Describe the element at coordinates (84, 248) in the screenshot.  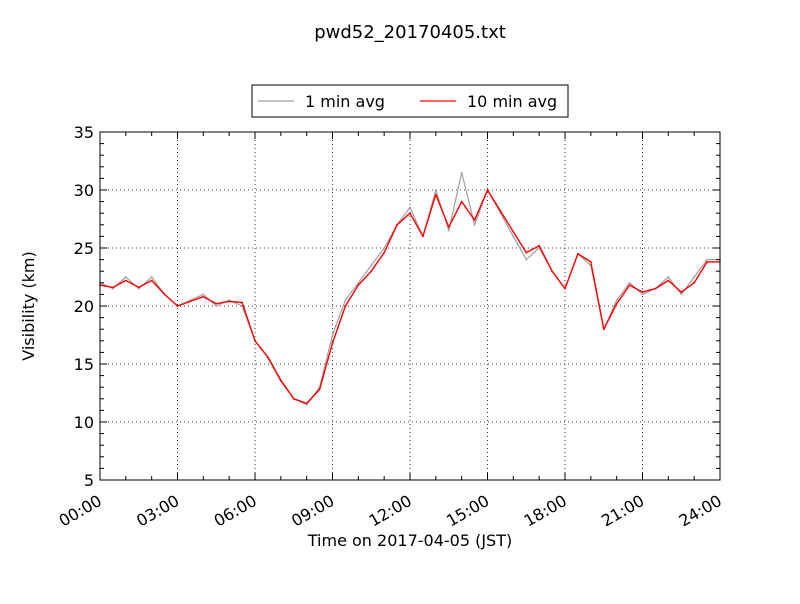
I see `y-tick-label: 25` at that location.